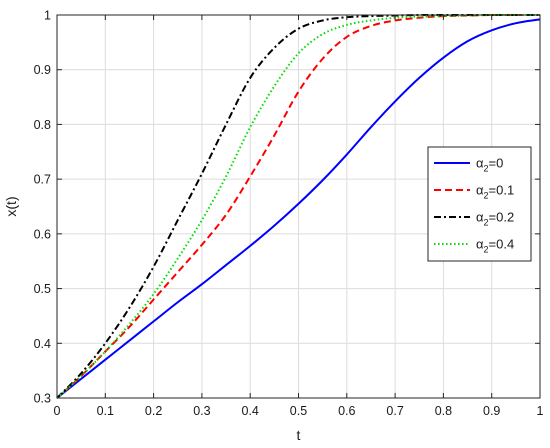 The width and height of the screenshot is (550, 448). I want to click on y-tick-label: 0.5, so click(42, 289).